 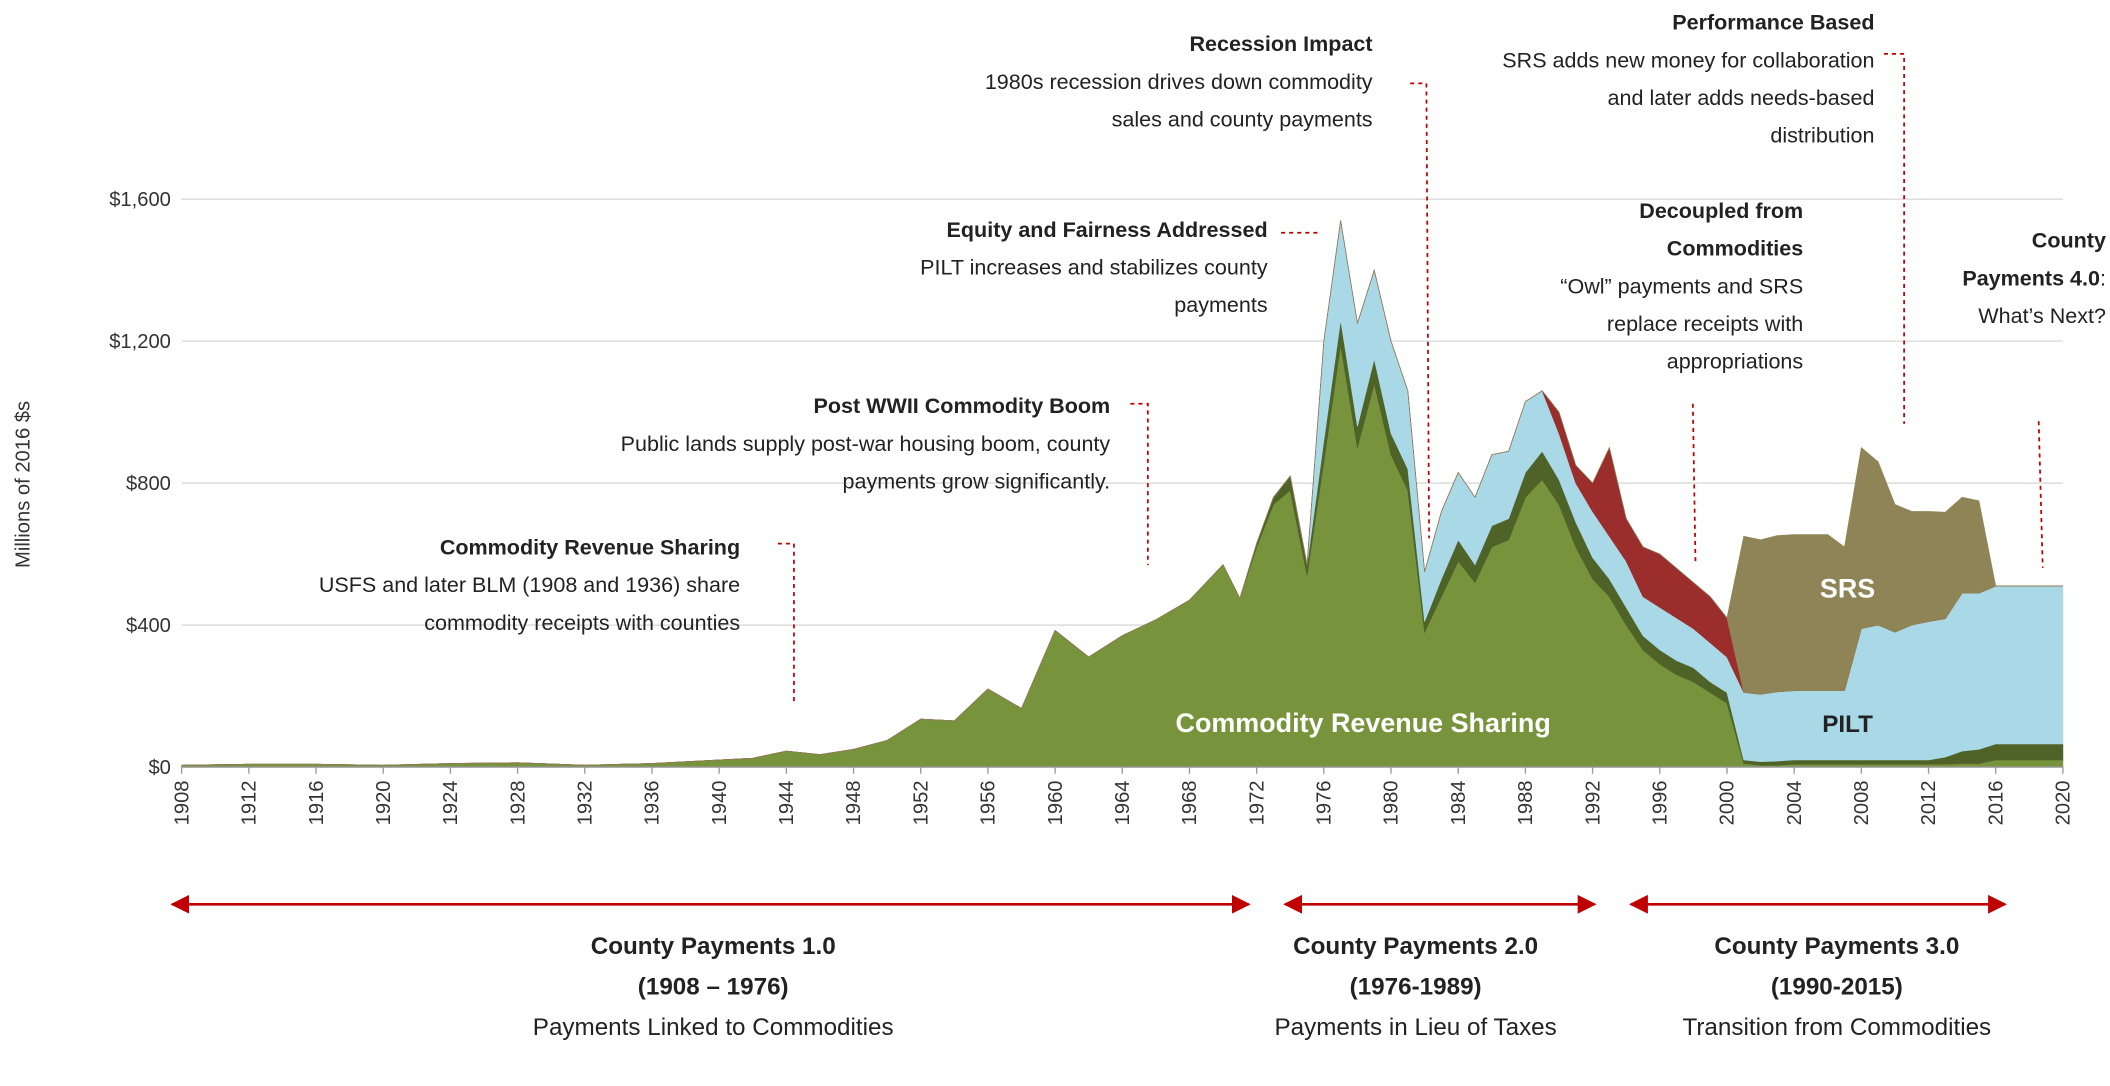 What do you see at coordinates (713, 1027) in the screenshot?
I see `period-text: Payments Linked to Commodities` at bounding box center [713, 1027].